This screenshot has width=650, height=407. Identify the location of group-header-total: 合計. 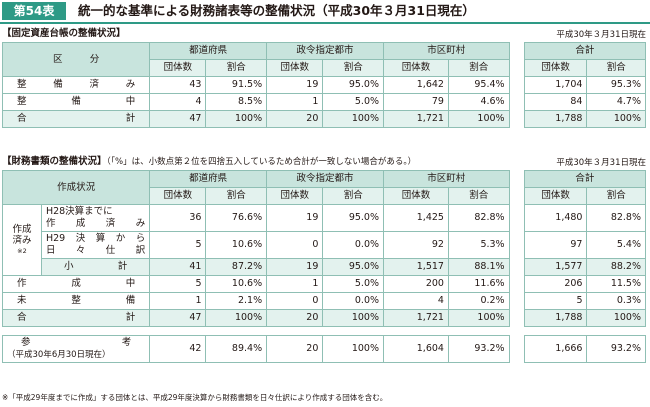
(585, 179).